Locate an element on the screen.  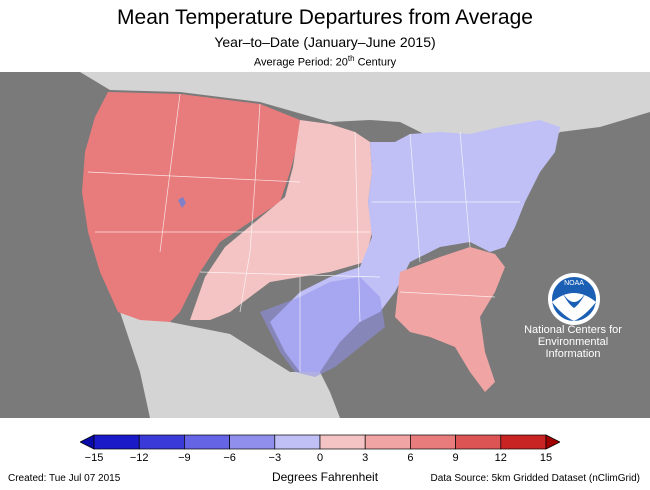
ncei-line-3: Information is located at coordinates (573, 354).